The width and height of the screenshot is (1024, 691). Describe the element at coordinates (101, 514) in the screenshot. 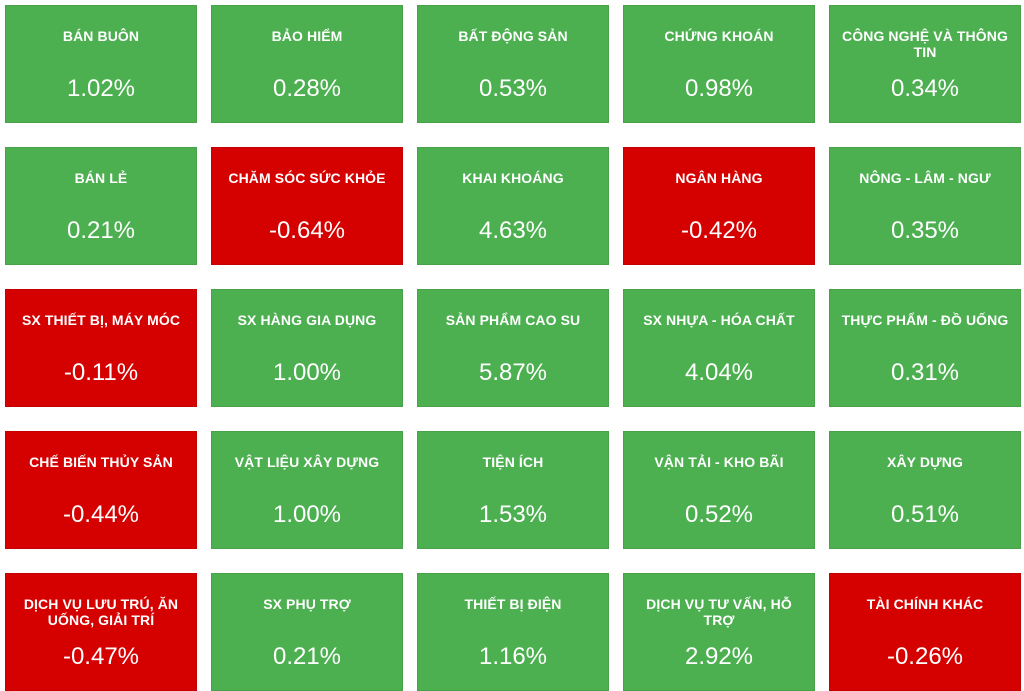

I see `sector-change-percent: -0.44%` at that location.